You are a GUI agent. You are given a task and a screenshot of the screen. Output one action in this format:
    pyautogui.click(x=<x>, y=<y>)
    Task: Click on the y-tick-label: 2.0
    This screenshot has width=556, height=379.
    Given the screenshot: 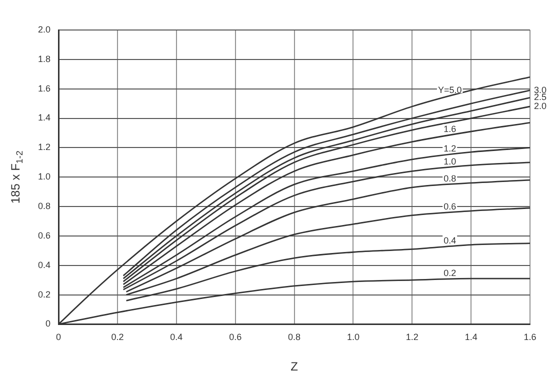 What is the action you would take?
    pyautogui.click(x=44, y=29)
    